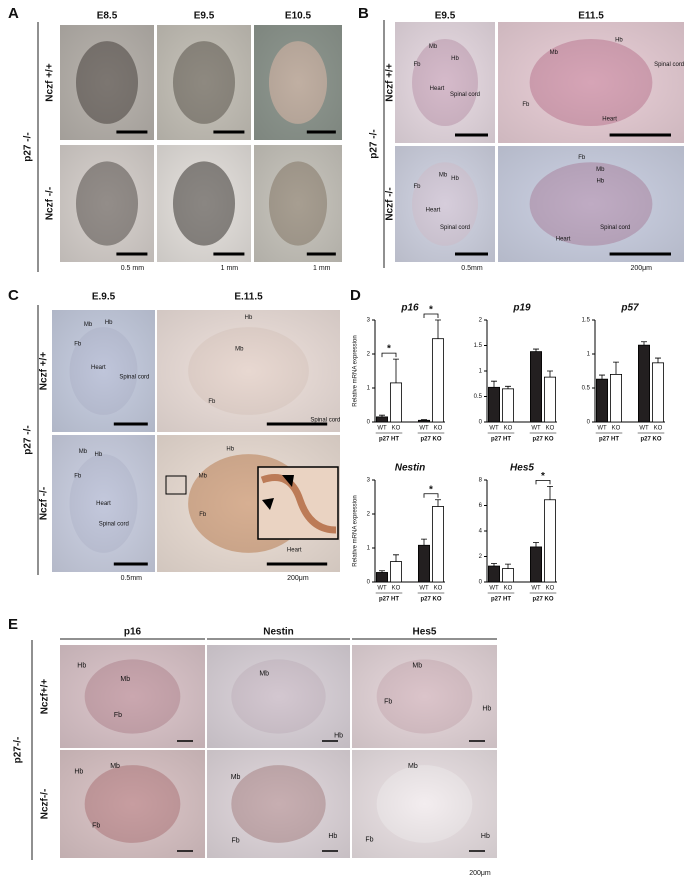 The image size is (684, 882). Describe the element at coordinates (298, 504) in the screenshot. I see `inset-stain` at that location.